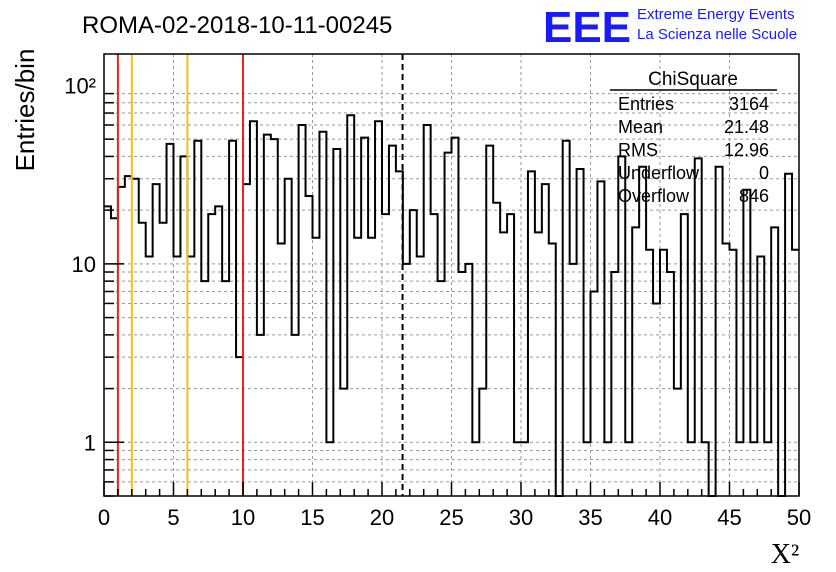 The image size is (836, 572). What do you see at coordinates (693, 79) in the screenshot?
I see `stats-box-title: ChiSquare` at bounding box center [693, 79].